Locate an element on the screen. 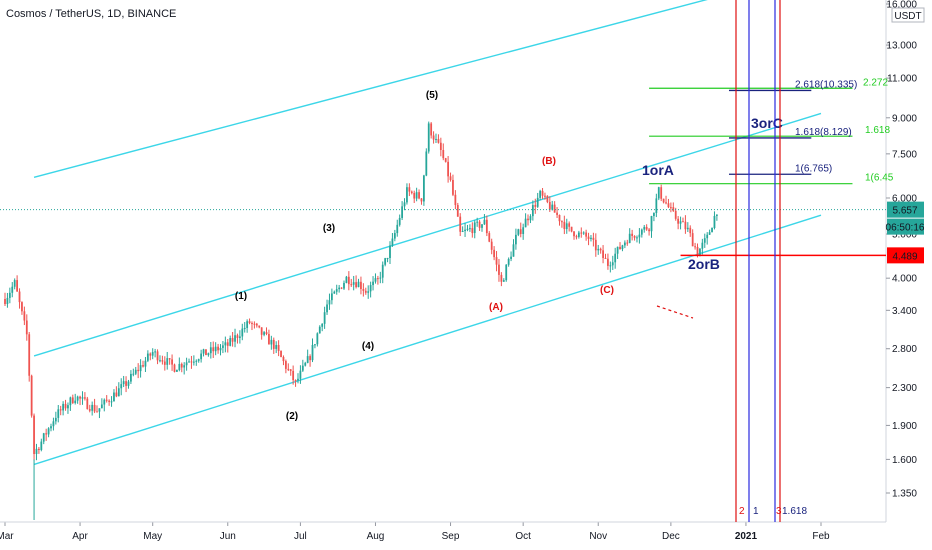 This screenshot has height=550, width=932. currency-badge is located at coordinates (908, 15).